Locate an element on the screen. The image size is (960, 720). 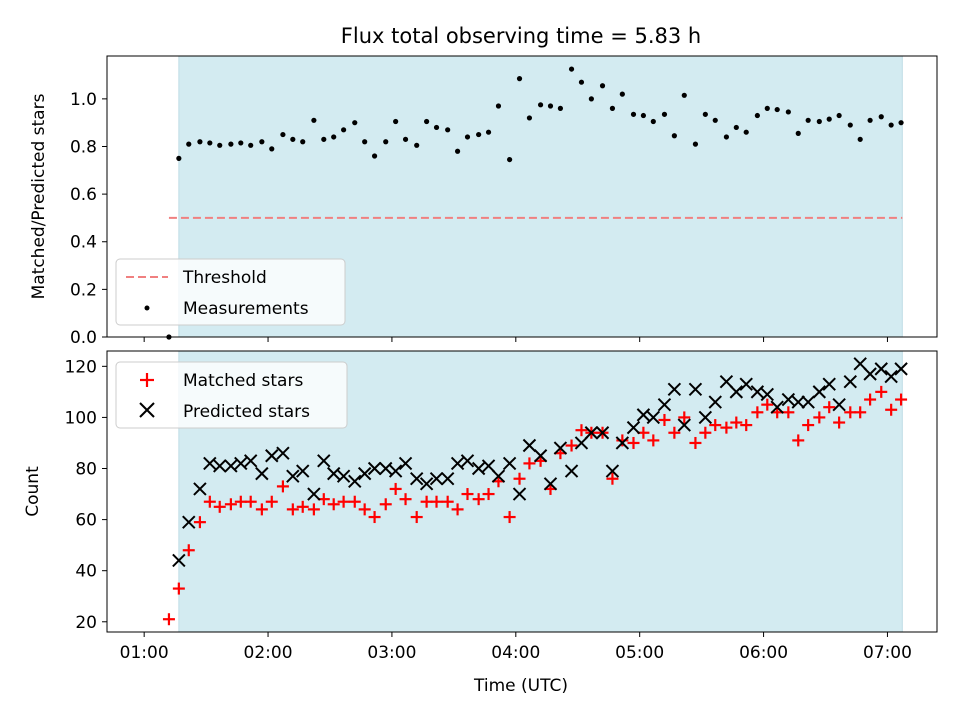
legend-predicted-label: Predicted stars is located at coordinates (246, 412).